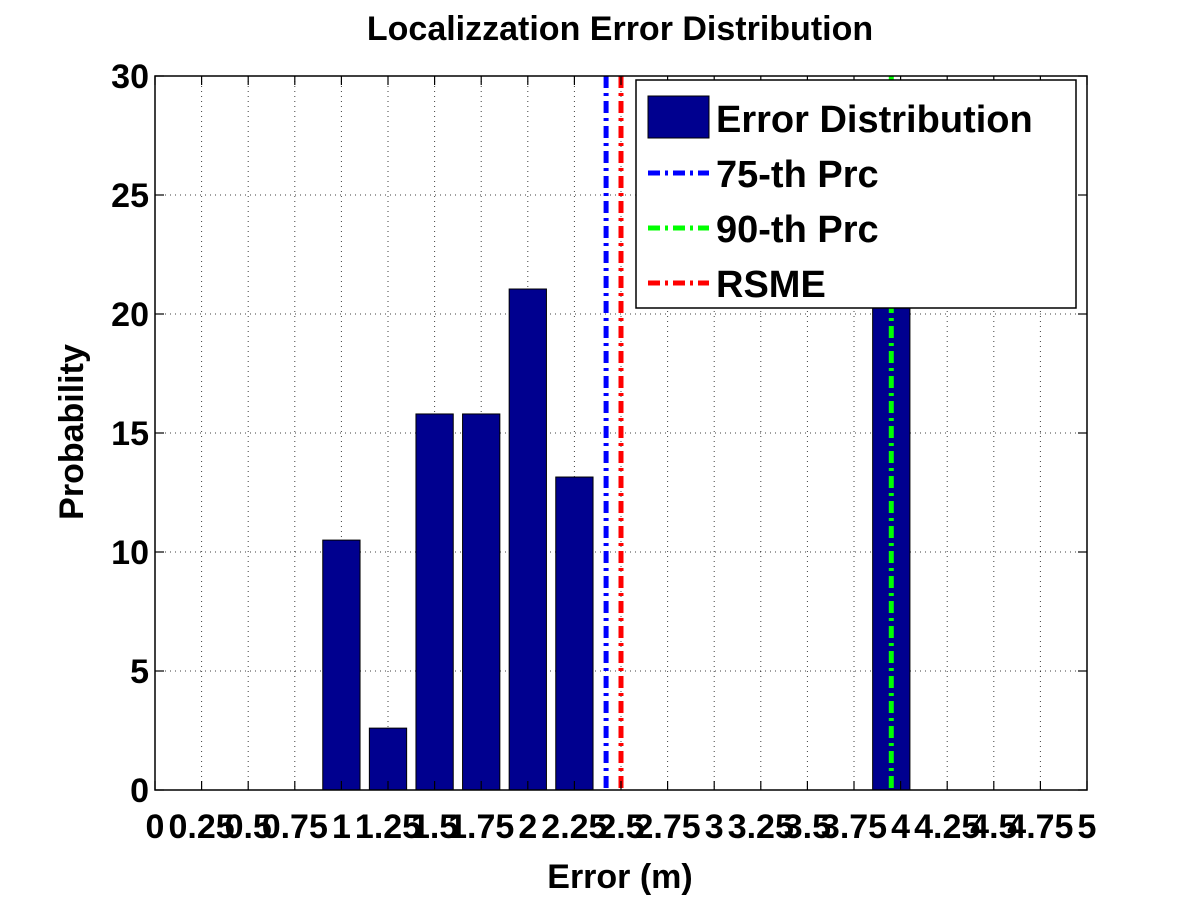 This screenshot has width=1200, height=901. I want to click on x-tick-label: 3.75, so click(854, 827).